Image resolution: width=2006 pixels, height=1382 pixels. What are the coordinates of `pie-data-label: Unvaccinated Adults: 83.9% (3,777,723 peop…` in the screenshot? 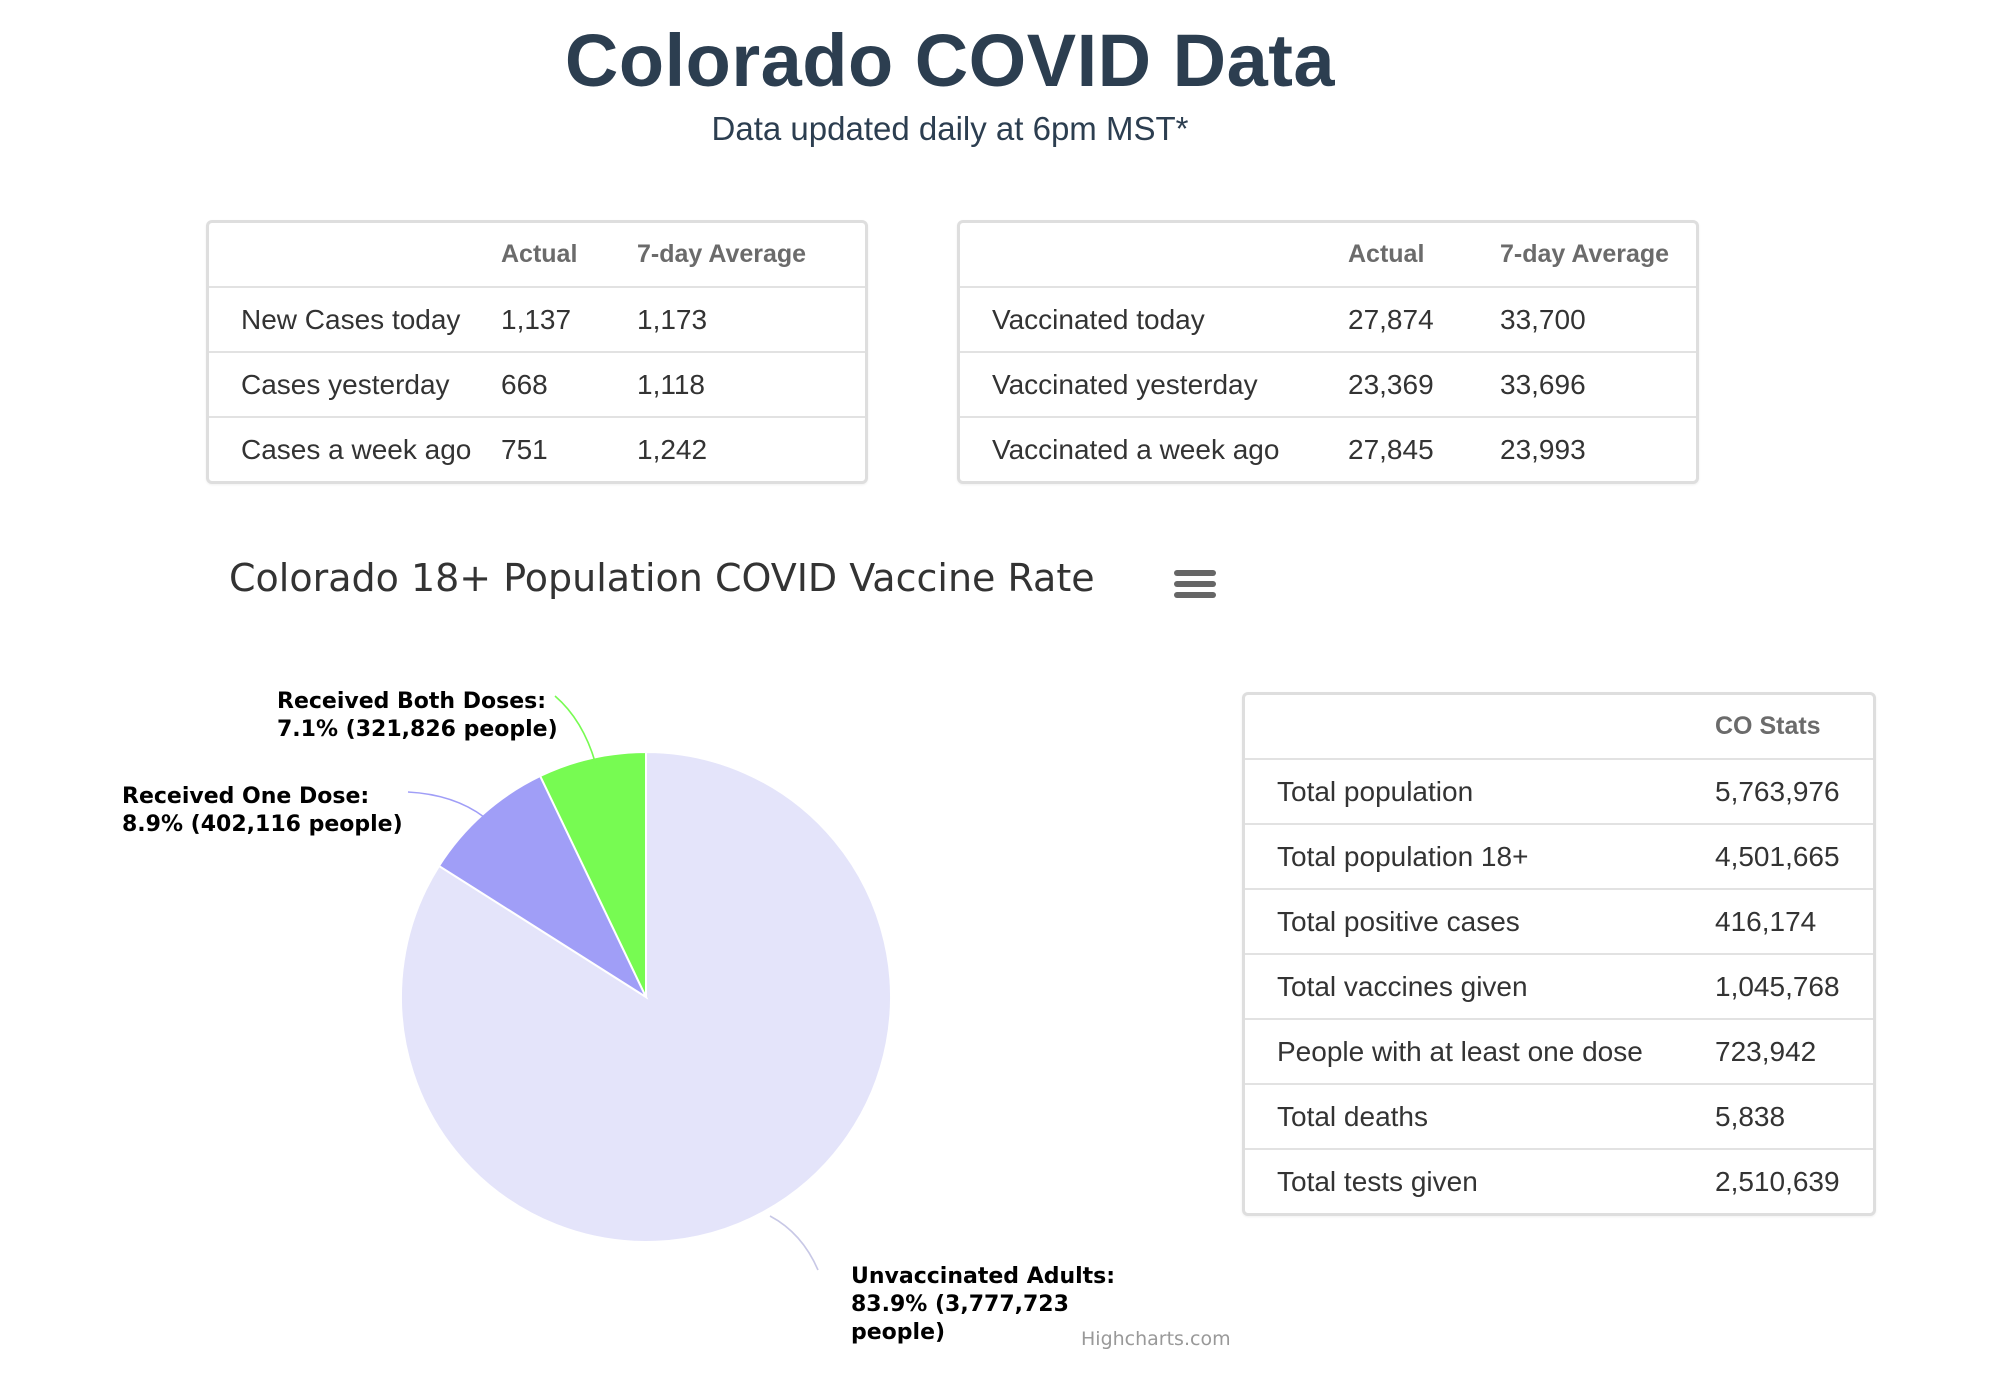 It's located at (983, 1304).